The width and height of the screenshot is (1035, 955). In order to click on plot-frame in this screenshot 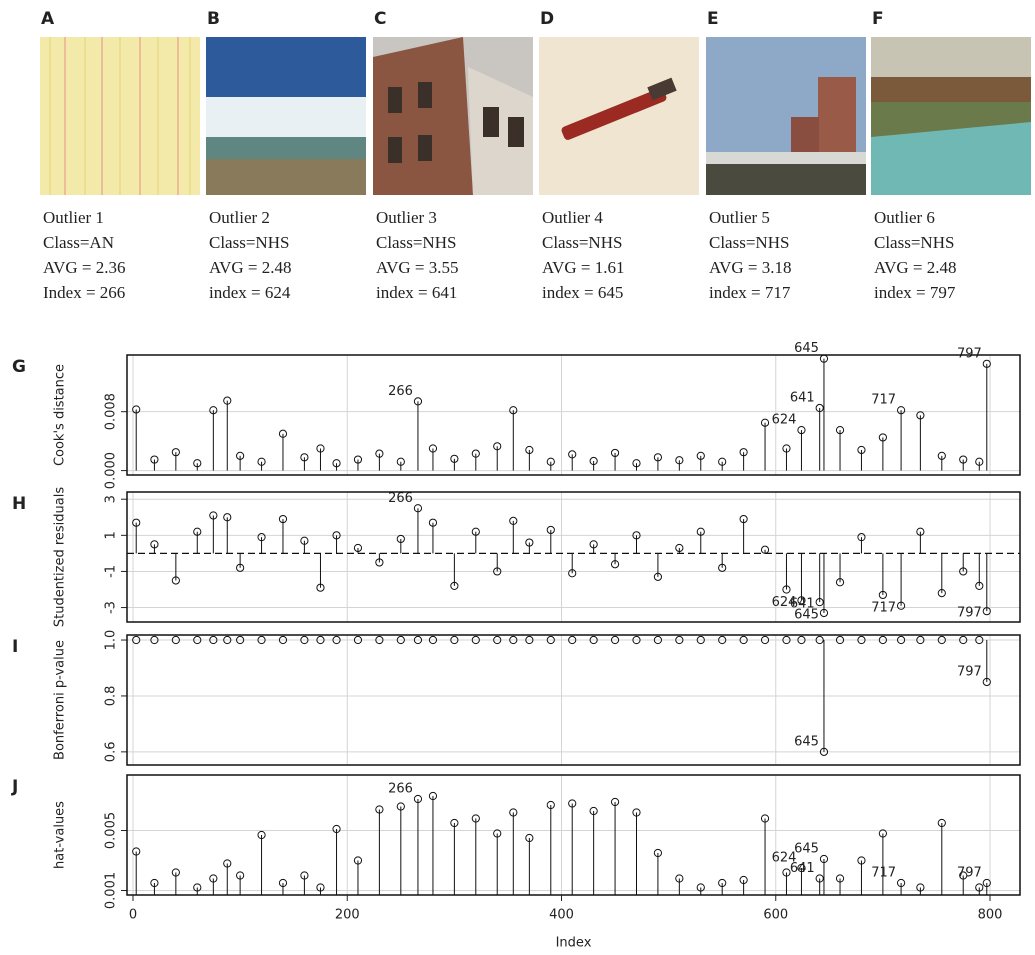, I will do `click(573, 415)`.